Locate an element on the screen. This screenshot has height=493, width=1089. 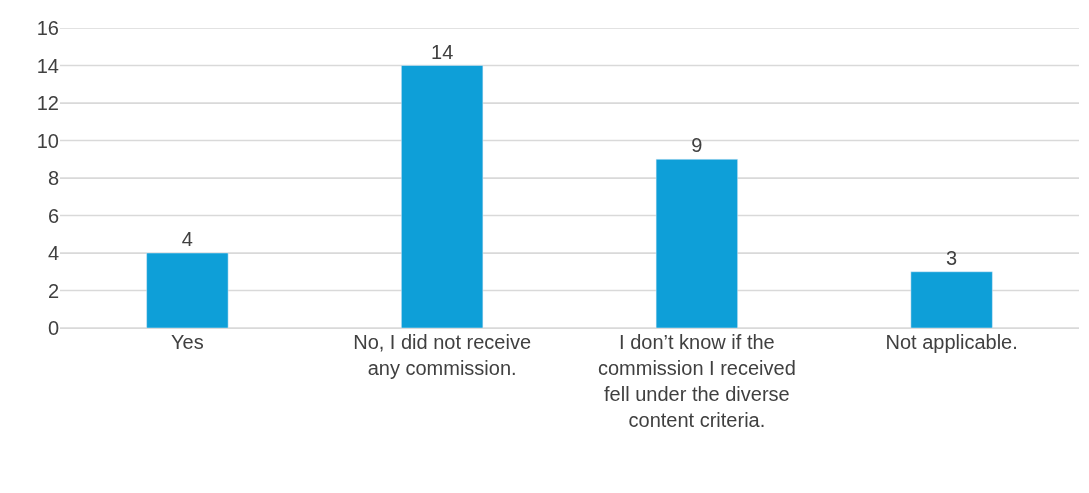
y-tick-label: 10 is located at coordinates (47, 140).